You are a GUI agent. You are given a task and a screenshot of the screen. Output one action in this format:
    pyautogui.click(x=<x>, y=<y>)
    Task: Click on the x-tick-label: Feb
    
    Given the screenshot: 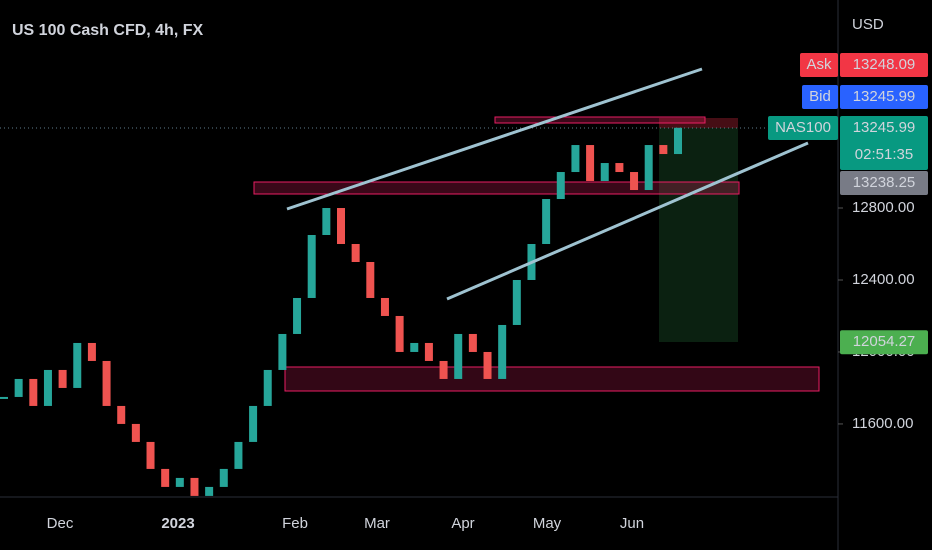 What is the action you would take?
    pyautogui.click(x=295, y=523)
    